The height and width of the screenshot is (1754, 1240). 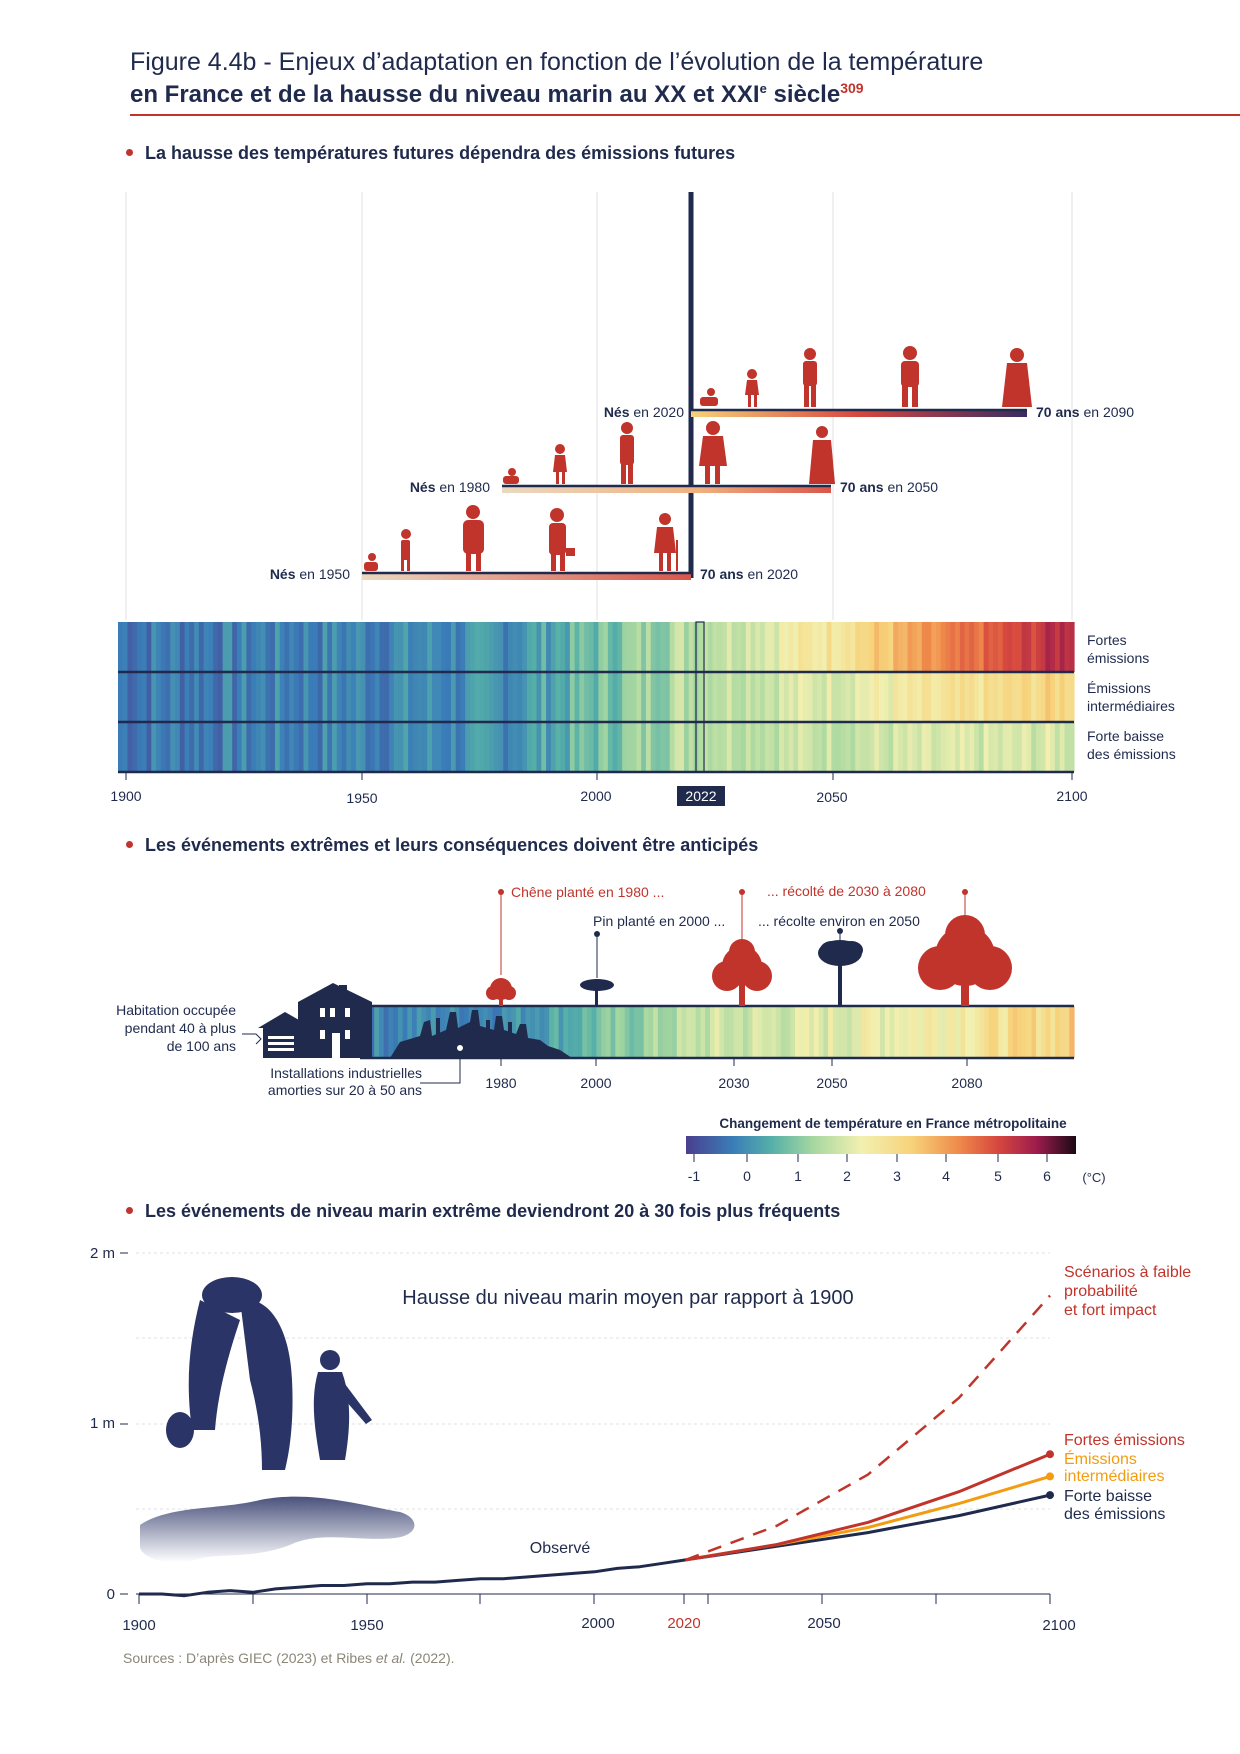 What do you see at coordinates (201, 1046) in the screenshot?
I see `annotation-house-3: de 100 ans` at bounding box center [201, 1046].